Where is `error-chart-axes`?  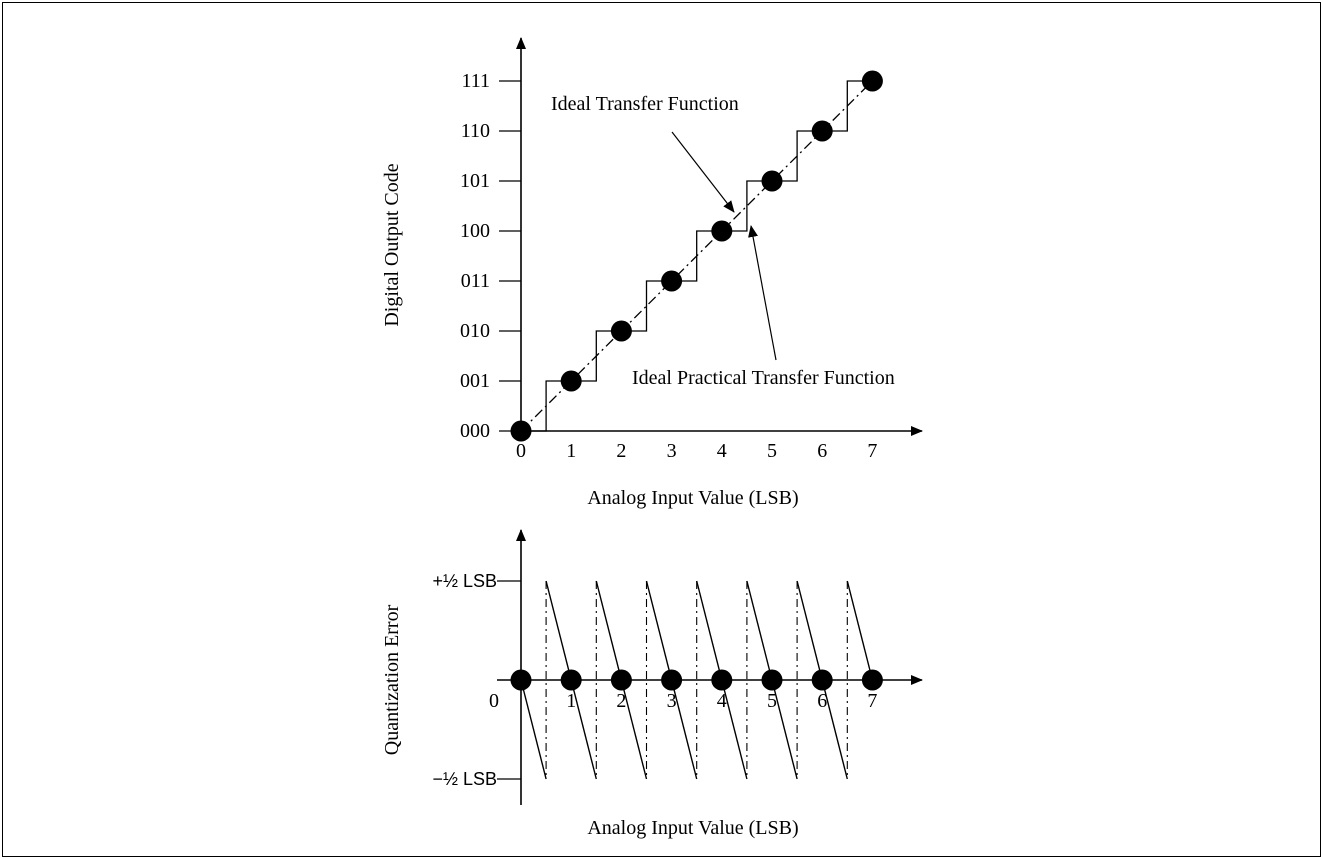 error-chart-axes is located at coordinates (710, 667).